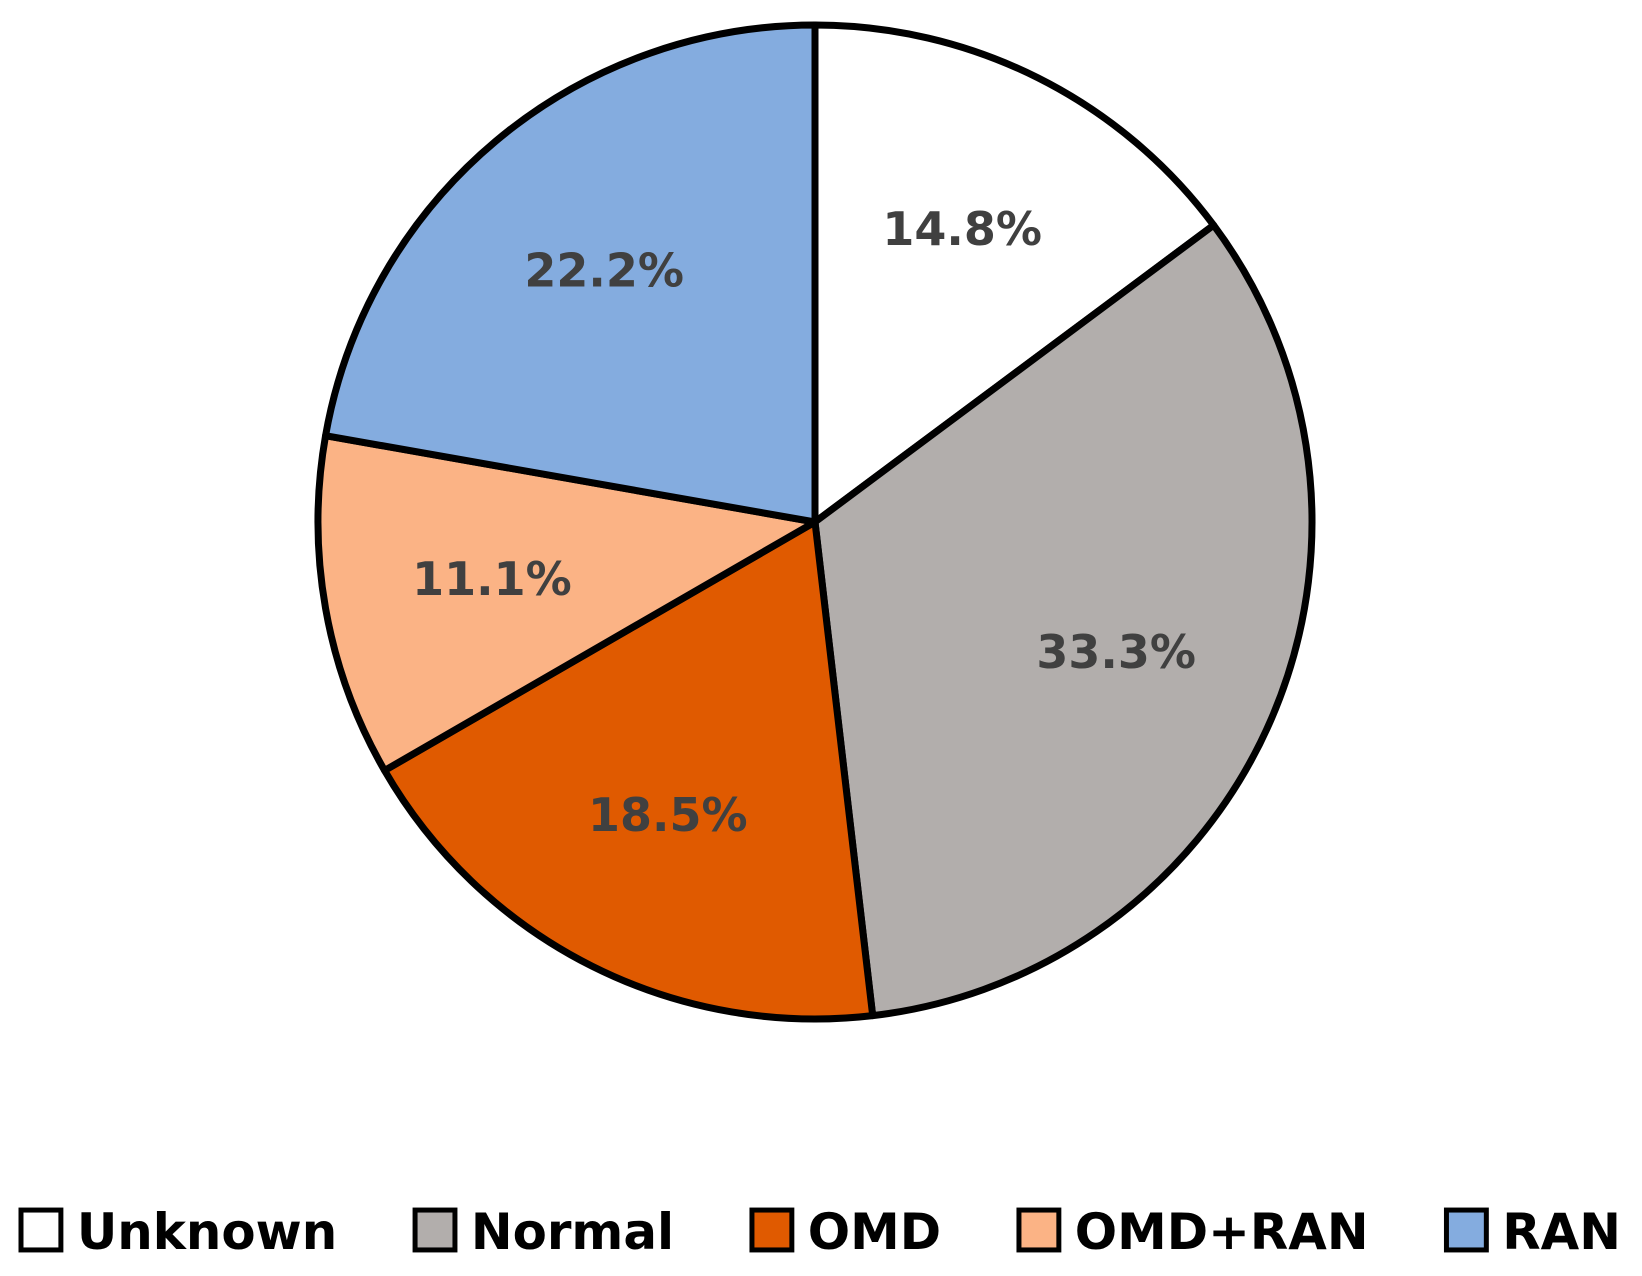 The image size is (1642, 1276). I want to click on pie-slice-omd, so click(629, 770).